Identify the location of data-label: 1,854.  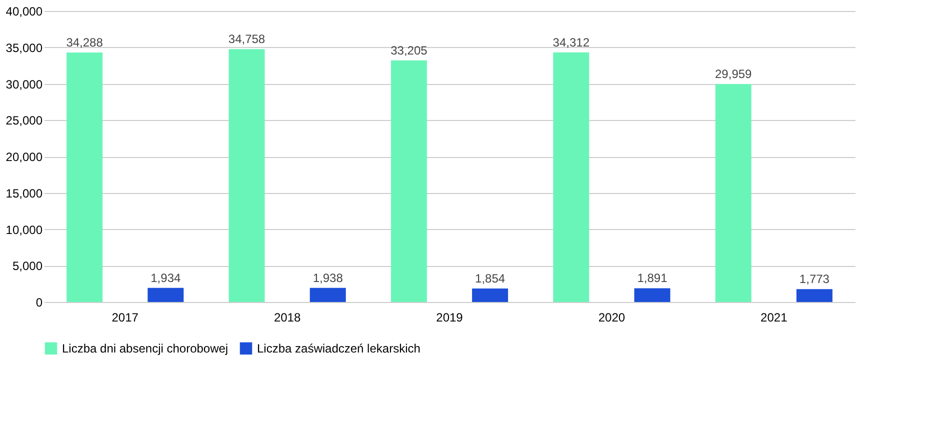
(490, 279).